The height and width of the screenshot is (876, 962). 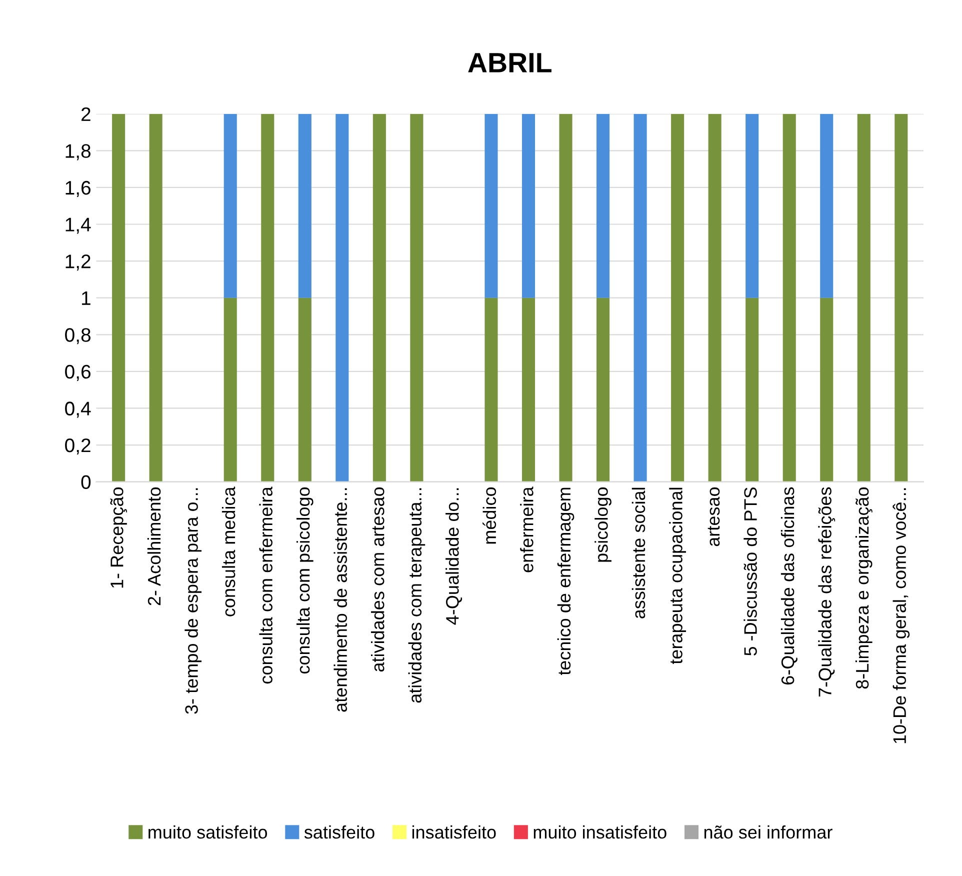 What do you see at coordinates (78, 152) in the screenshot?
I see `y-tick-label: 1,8` at bounding box center [78, 152].